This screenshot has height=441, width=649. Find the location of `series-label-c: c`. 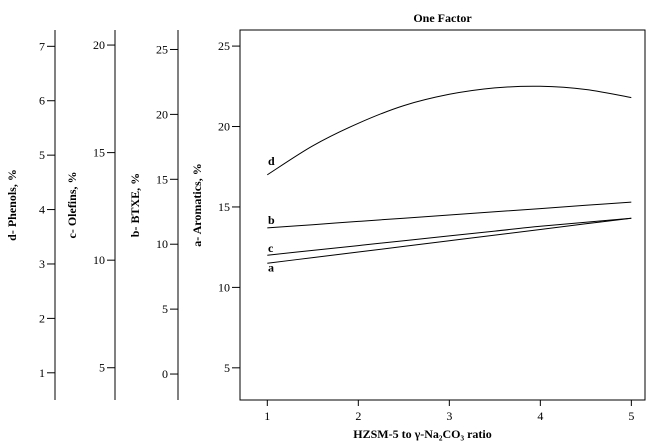

series-label-c: c is located at coordinates (271, 248).